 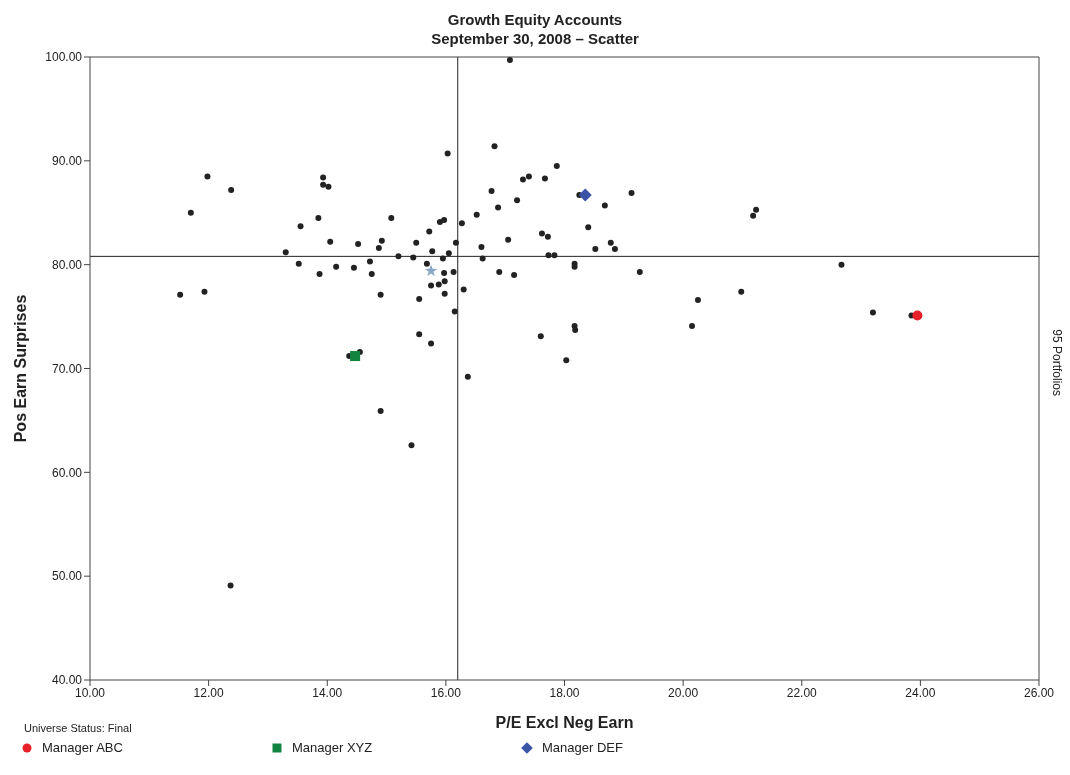 I want to click on x-tick-label: 14.00, so click(x=327, y=692).